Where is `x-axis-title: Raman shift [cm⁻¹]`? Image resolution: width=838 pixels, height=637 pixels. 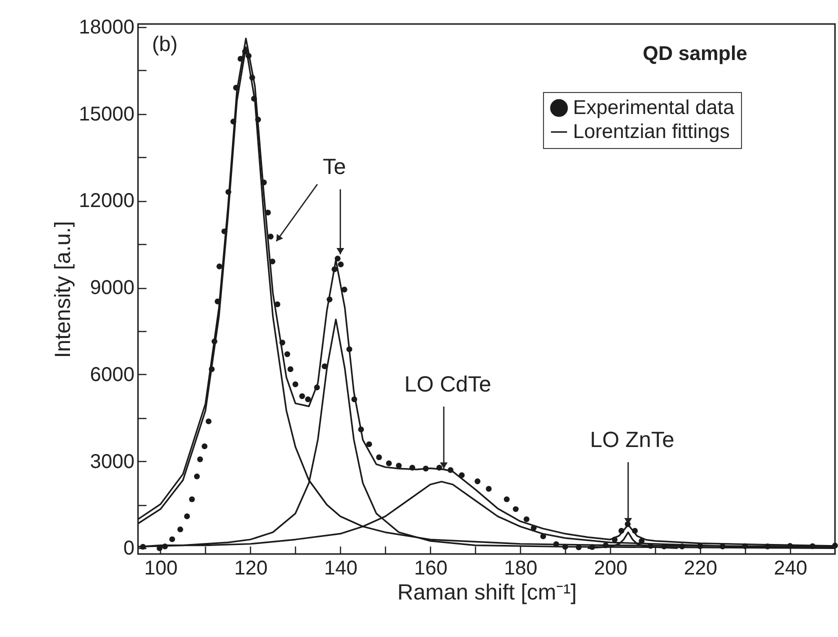 x-axis-title: Raman shift [cm⁻¹] is located at coordinates (487, 592).